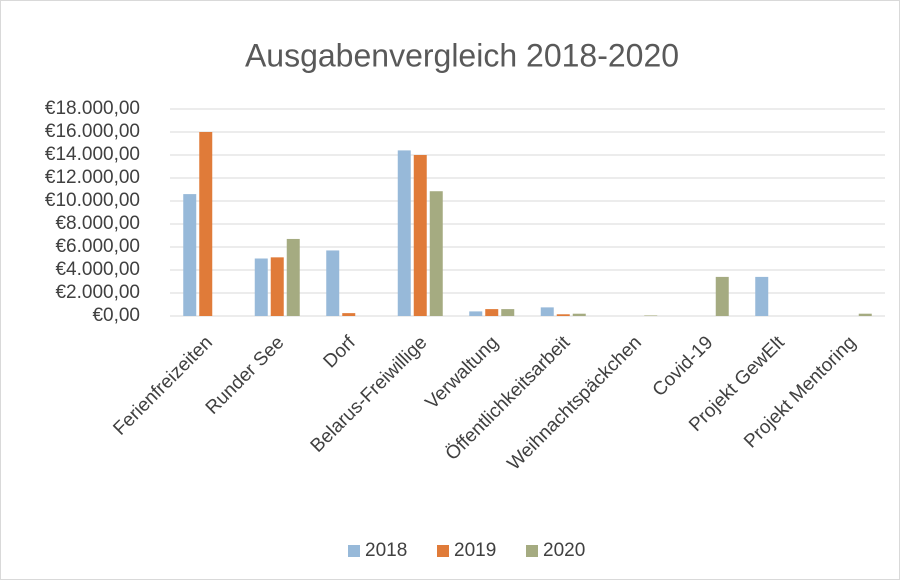 The width and height of the screenshot is (901, 581). What do you see at coordinates (92, 200) in the screenshot?
I see `y-tick-label: €10.000,00` at bounding box center [92, 200].